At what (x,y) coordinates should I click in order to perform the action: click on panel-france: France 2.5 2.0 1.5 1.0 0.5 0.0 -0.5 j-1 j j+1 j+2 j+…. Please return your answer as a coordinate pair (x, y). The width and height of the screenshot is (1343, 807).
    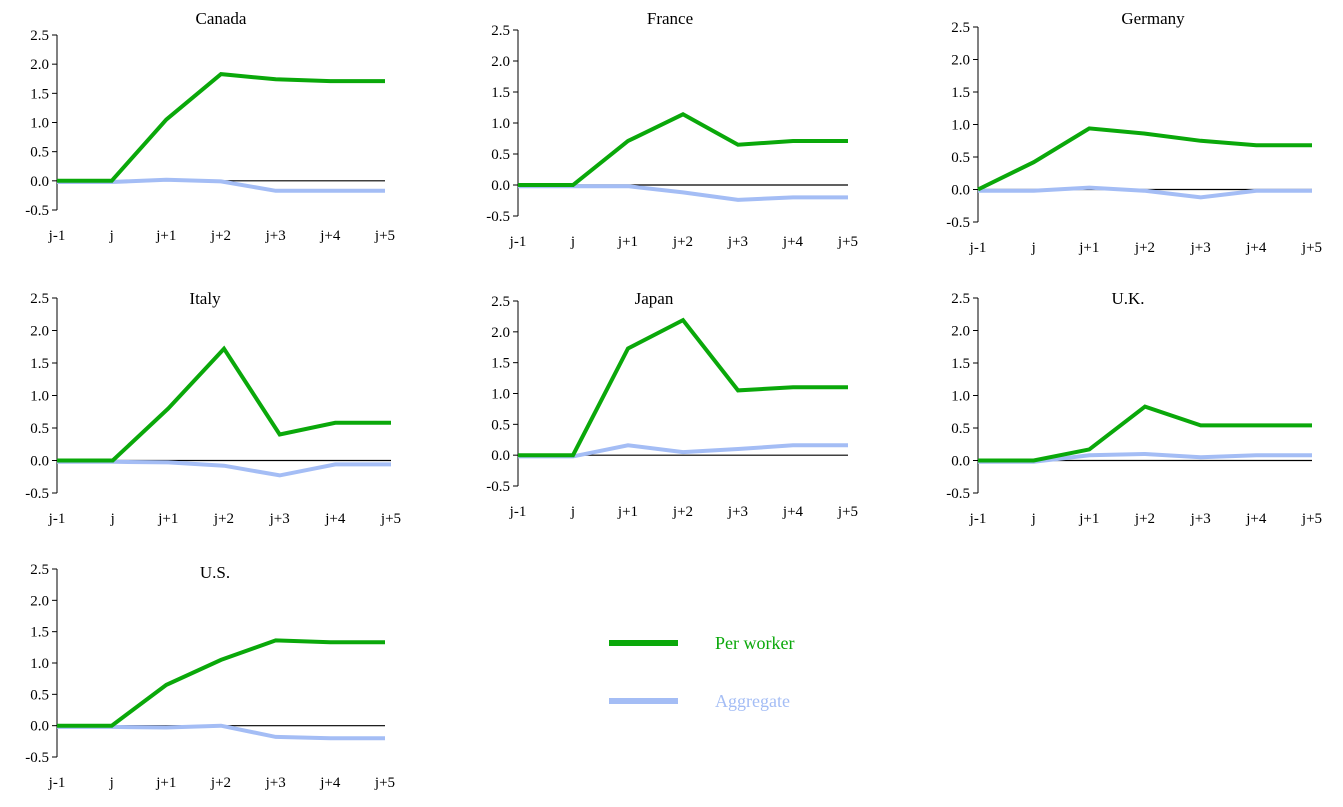
    Looking at the image, I should click on (672, 129).